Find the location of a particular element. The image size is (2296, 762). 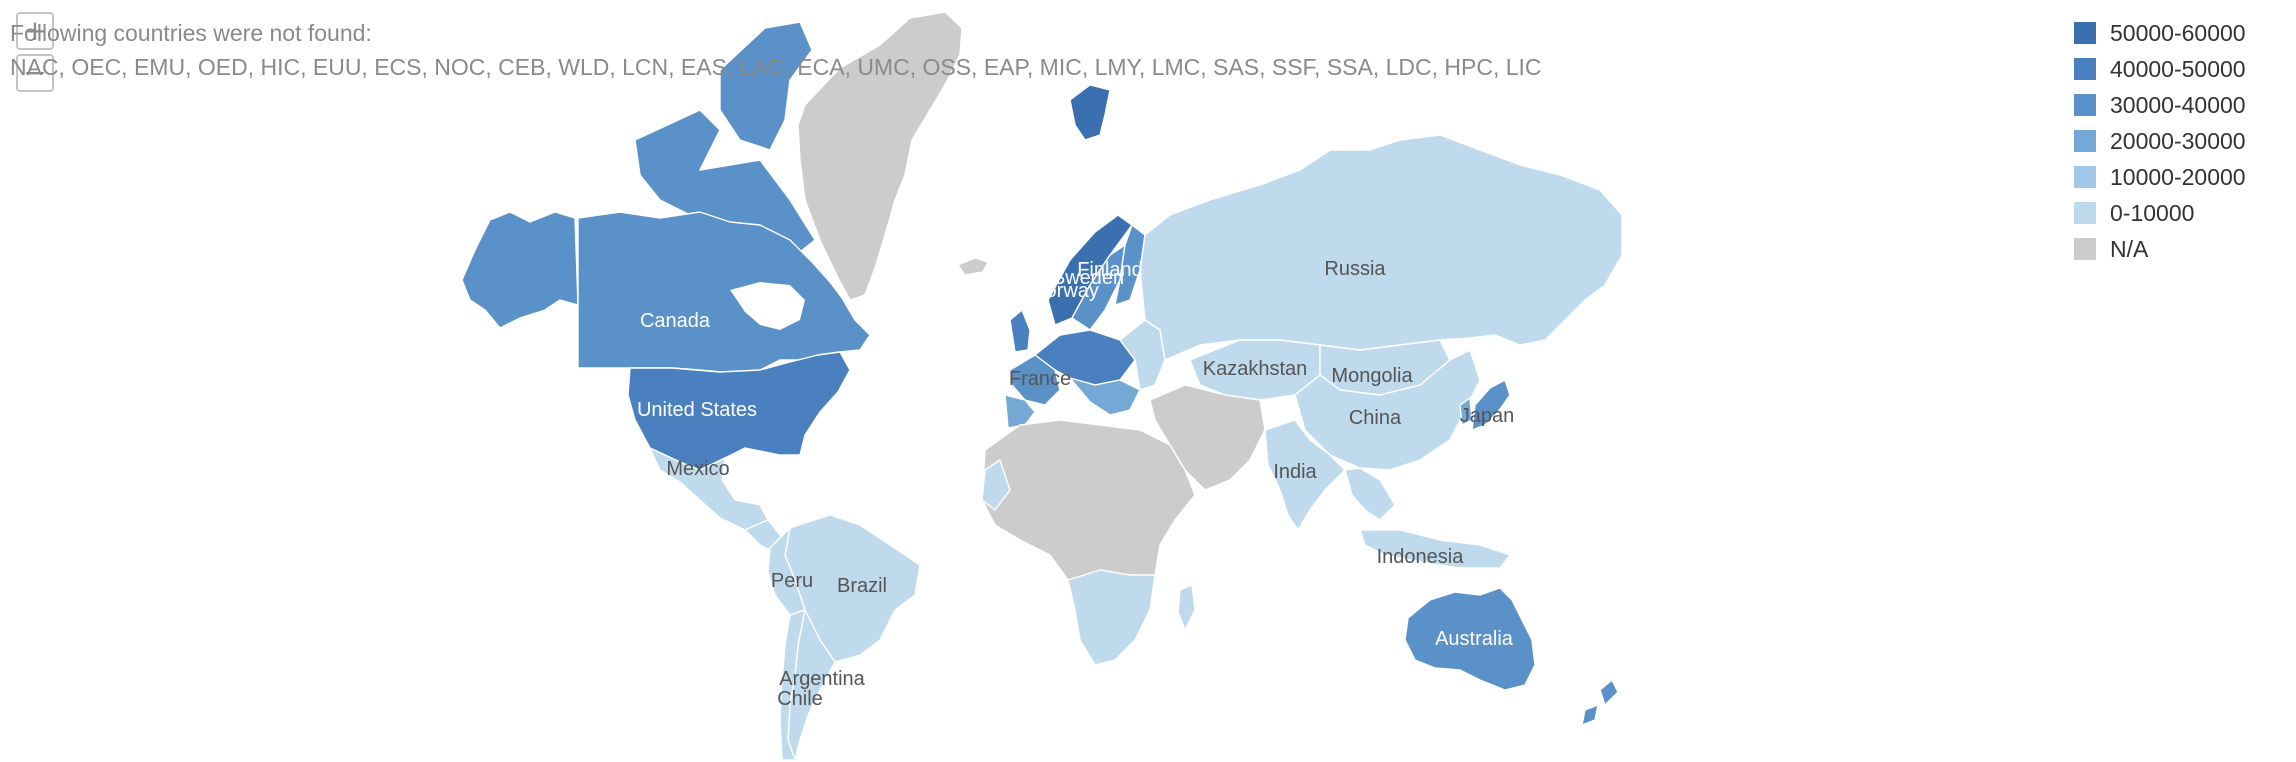

zoom-controls: + − is located at coordinates (35, 54).